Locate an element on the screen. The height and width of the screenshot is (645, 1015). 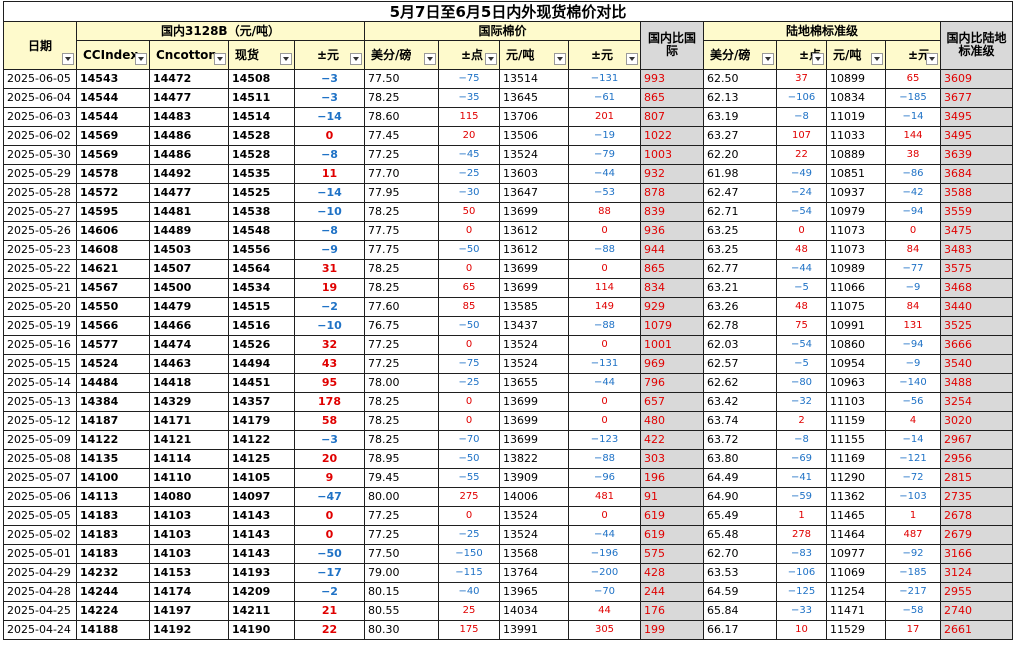
cell-ccindex: 14113 is located at coordinates (113, 497).